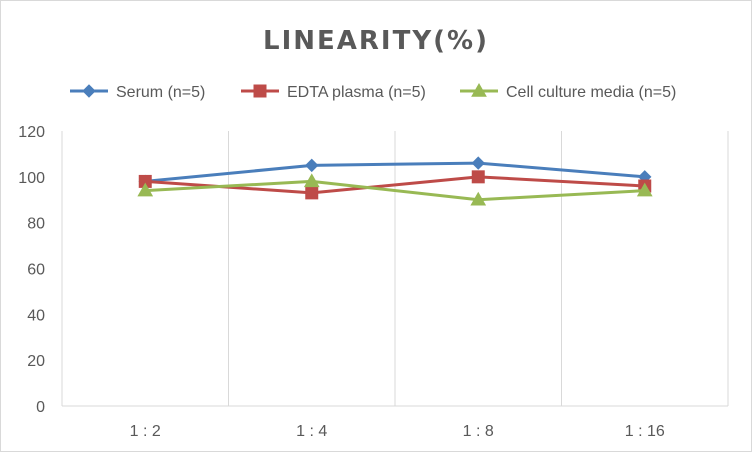 The width and height of the screenshot is (752, 452). What do you see at coordinates (356, 92) in the screenshot?
I see `legend-label: EDTA plasma (n=5)` at bounding box center [356, 92].